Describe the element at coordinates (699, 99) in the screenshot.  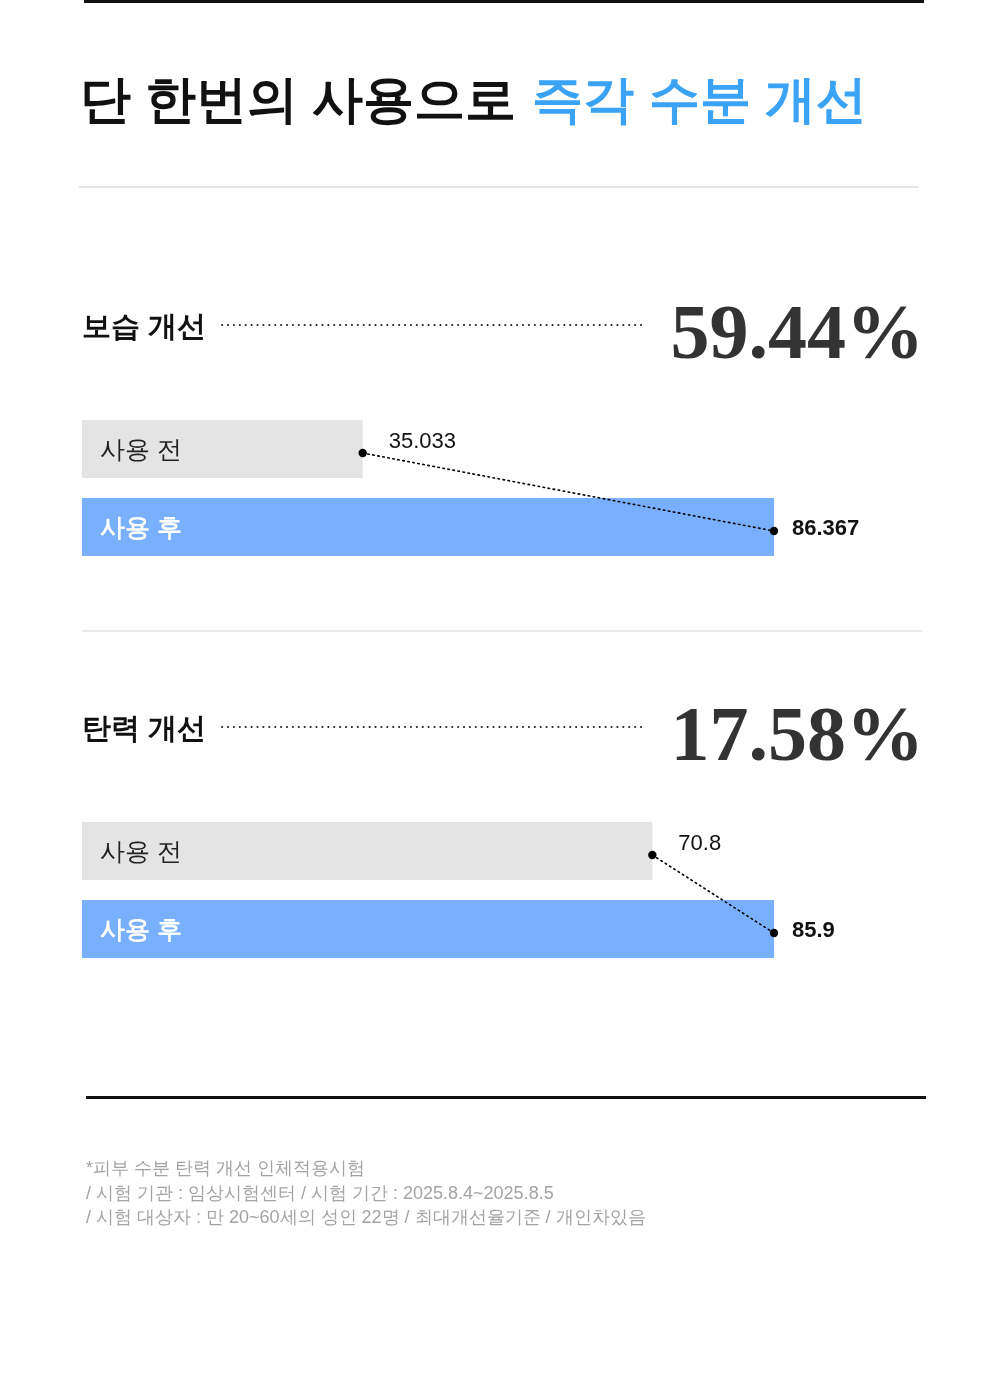
I see `text: 즉각 수분 개선` at that location.